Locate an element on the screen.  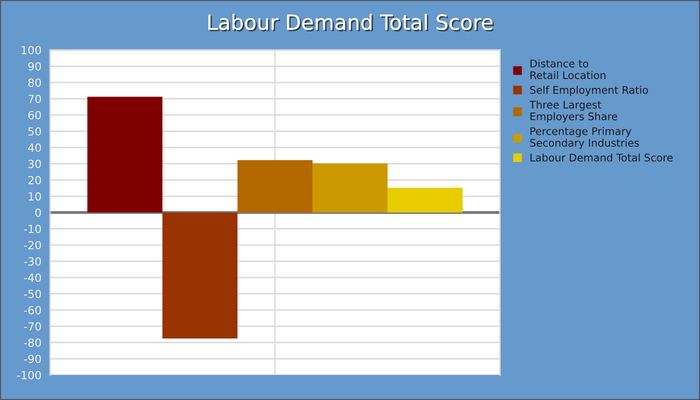
legend-label: Three Largest Employers Share is located at coordinates (573, 111).